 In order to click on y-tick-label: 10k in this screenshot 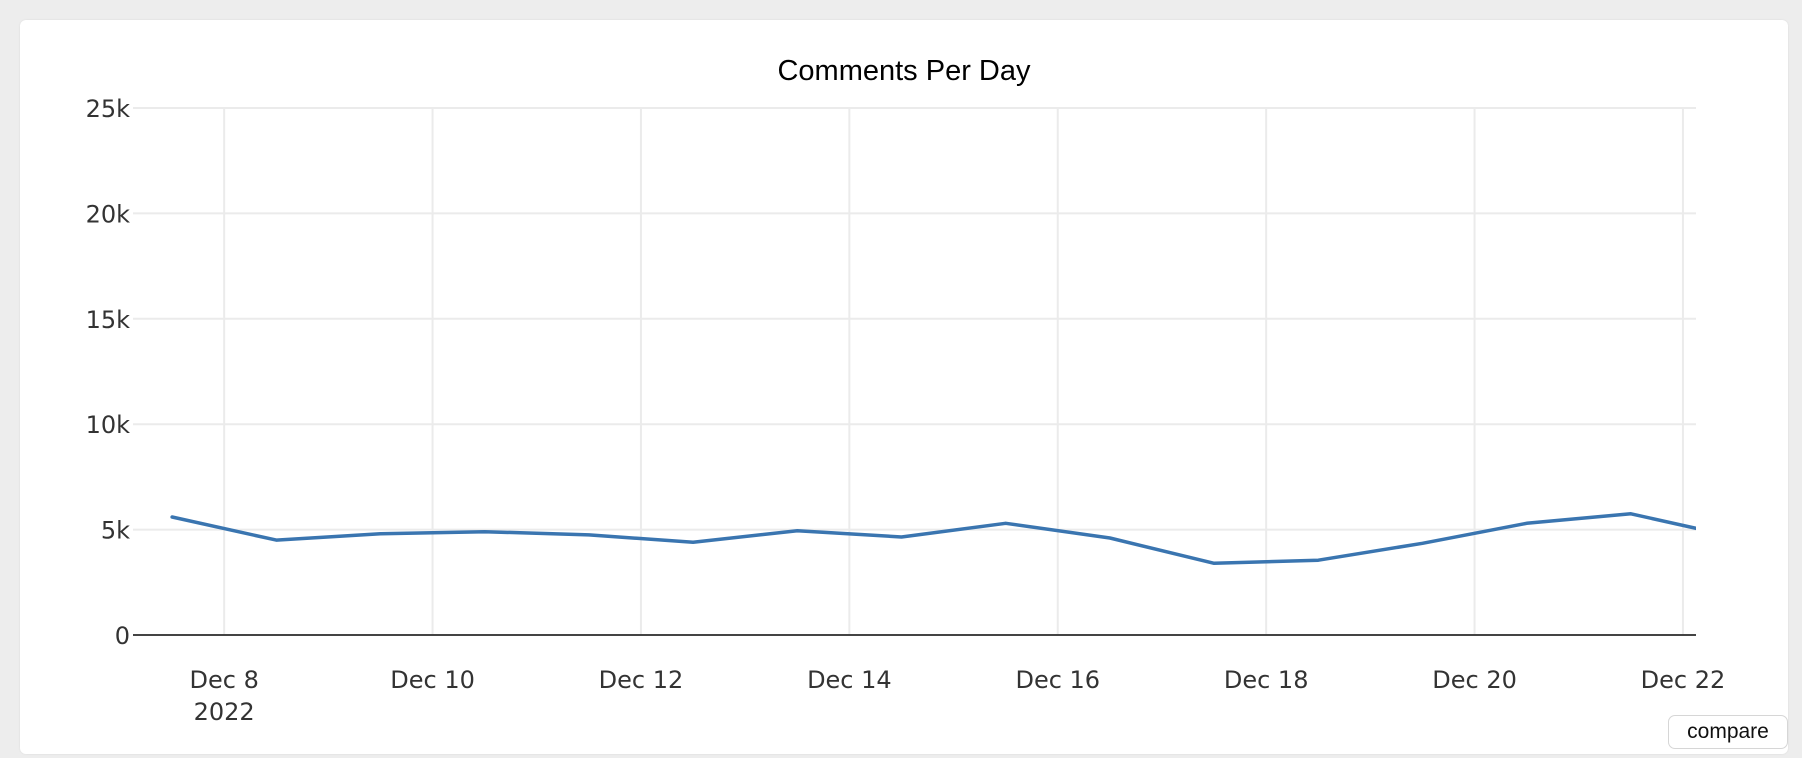, I will do `click(108, 425)`.